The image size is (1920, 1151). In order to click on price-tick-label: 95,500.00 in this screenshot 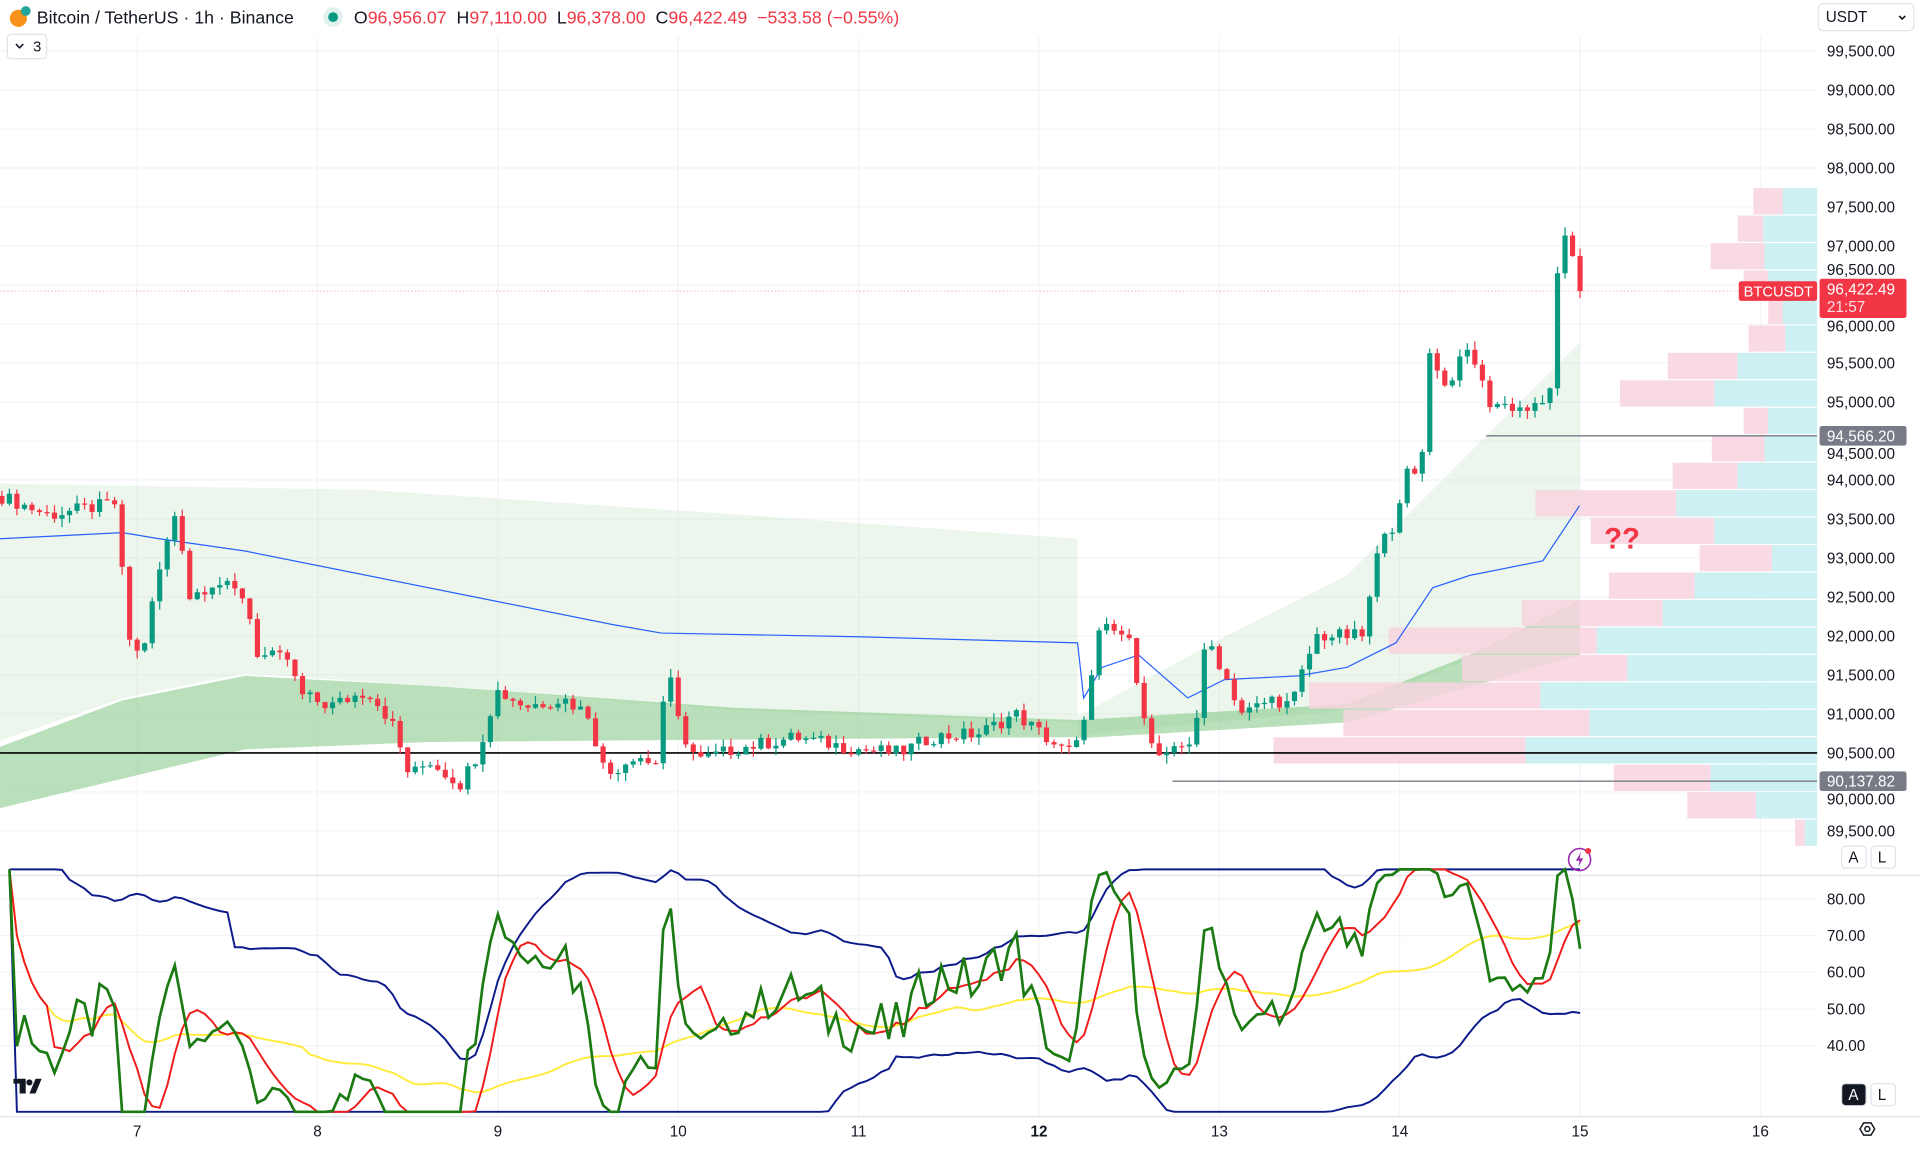, I will do `click(1861, 363)`.